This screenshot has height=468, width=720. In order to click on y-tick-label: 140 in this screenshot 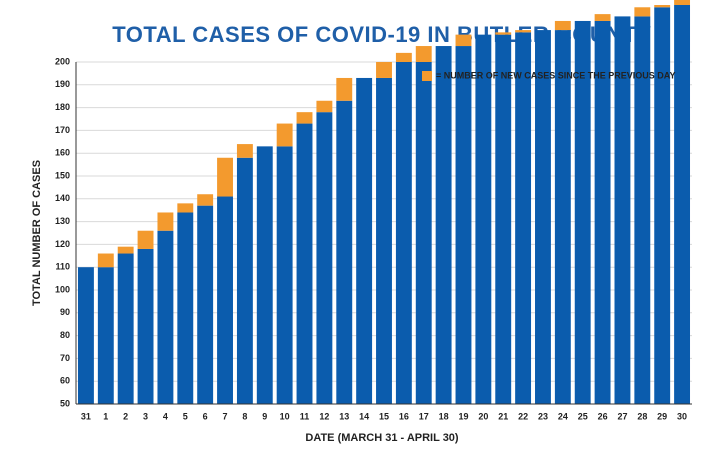, I will do `click(62, 198)`.